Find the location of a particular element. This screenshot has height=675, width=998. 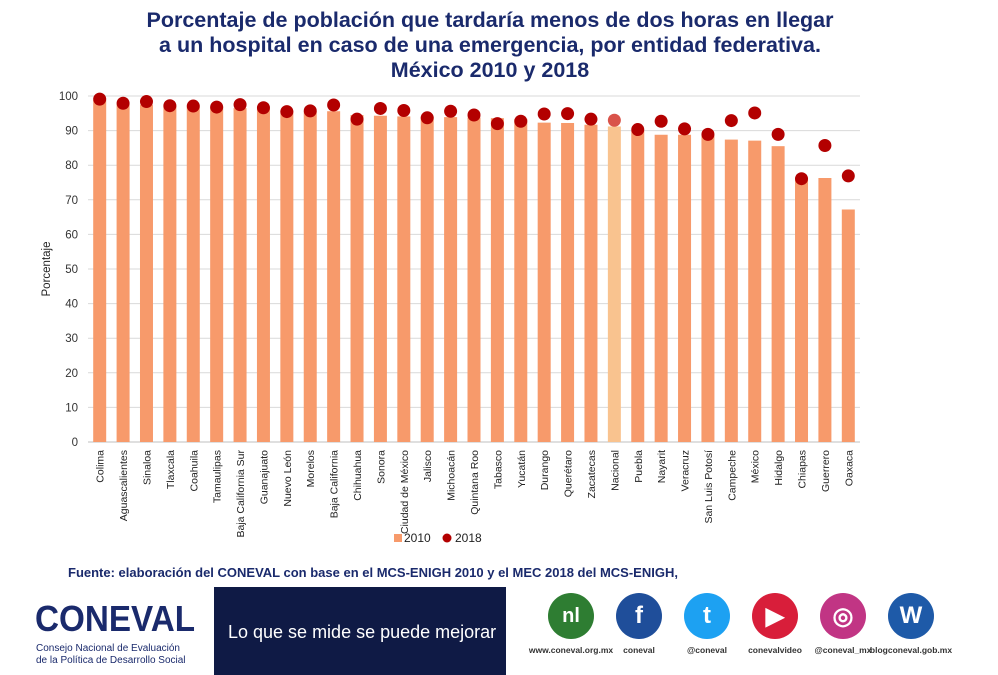

logo-wordmark: CONEVAL is located at coordinates (115, 618).